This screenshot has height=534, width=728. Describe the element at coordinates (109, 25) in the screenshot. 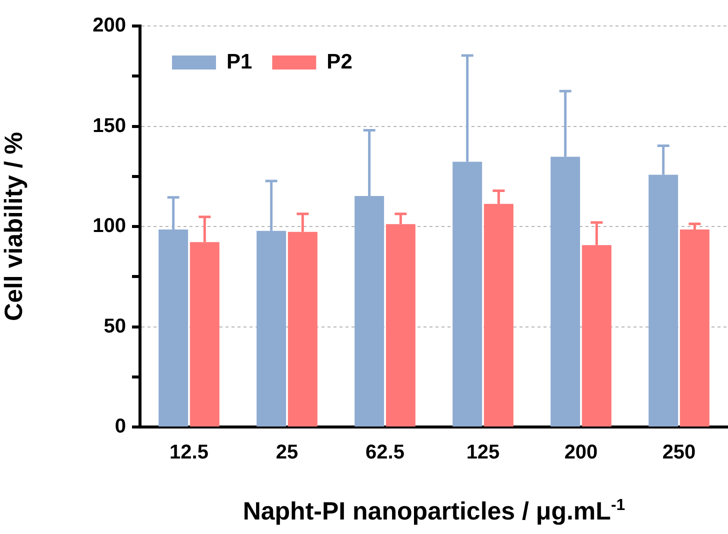

I see `y-tick-label: 200` at that location.